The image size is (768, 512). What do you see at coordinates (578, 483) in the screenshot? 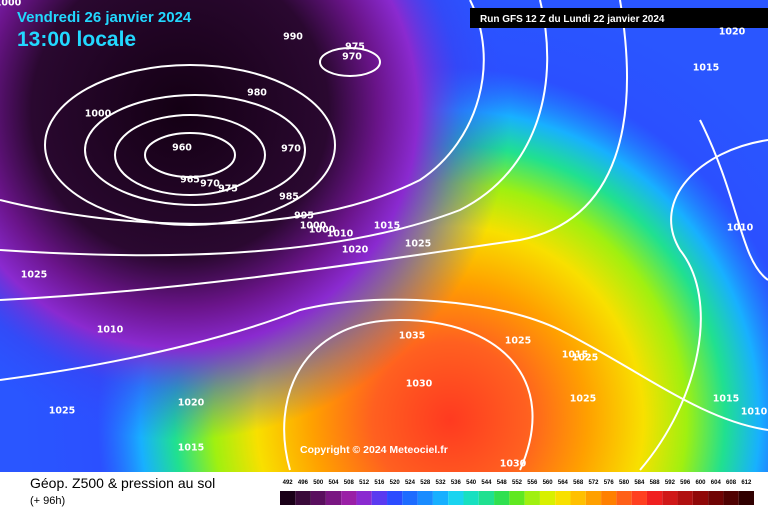
I see `scale-label: 568` at bounding box center [578, 483].